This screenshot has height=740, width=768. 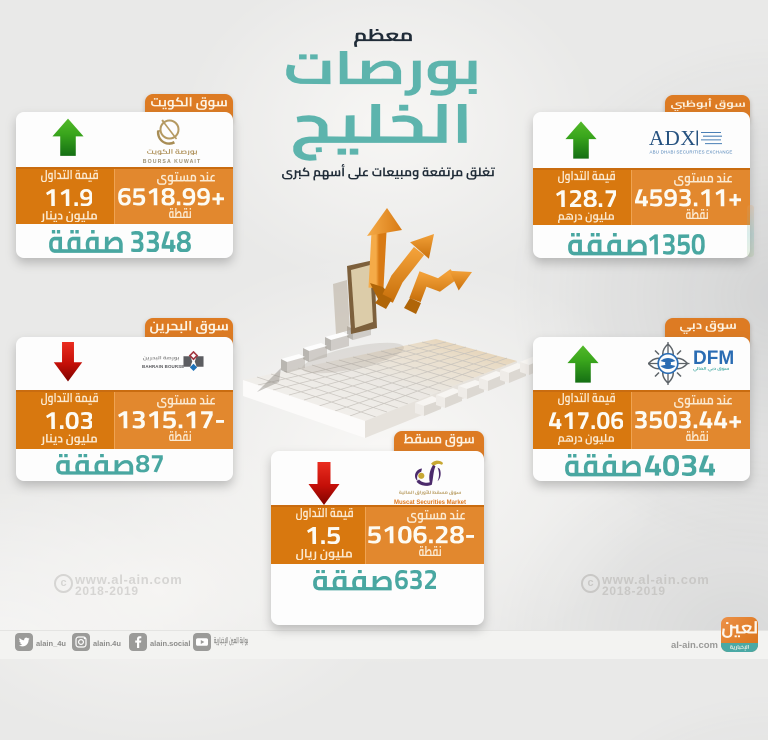 What do you see at coordinates (672, 139) in the screenshot?
I see `svg-text: ADX` at bounding box center [672, 139].